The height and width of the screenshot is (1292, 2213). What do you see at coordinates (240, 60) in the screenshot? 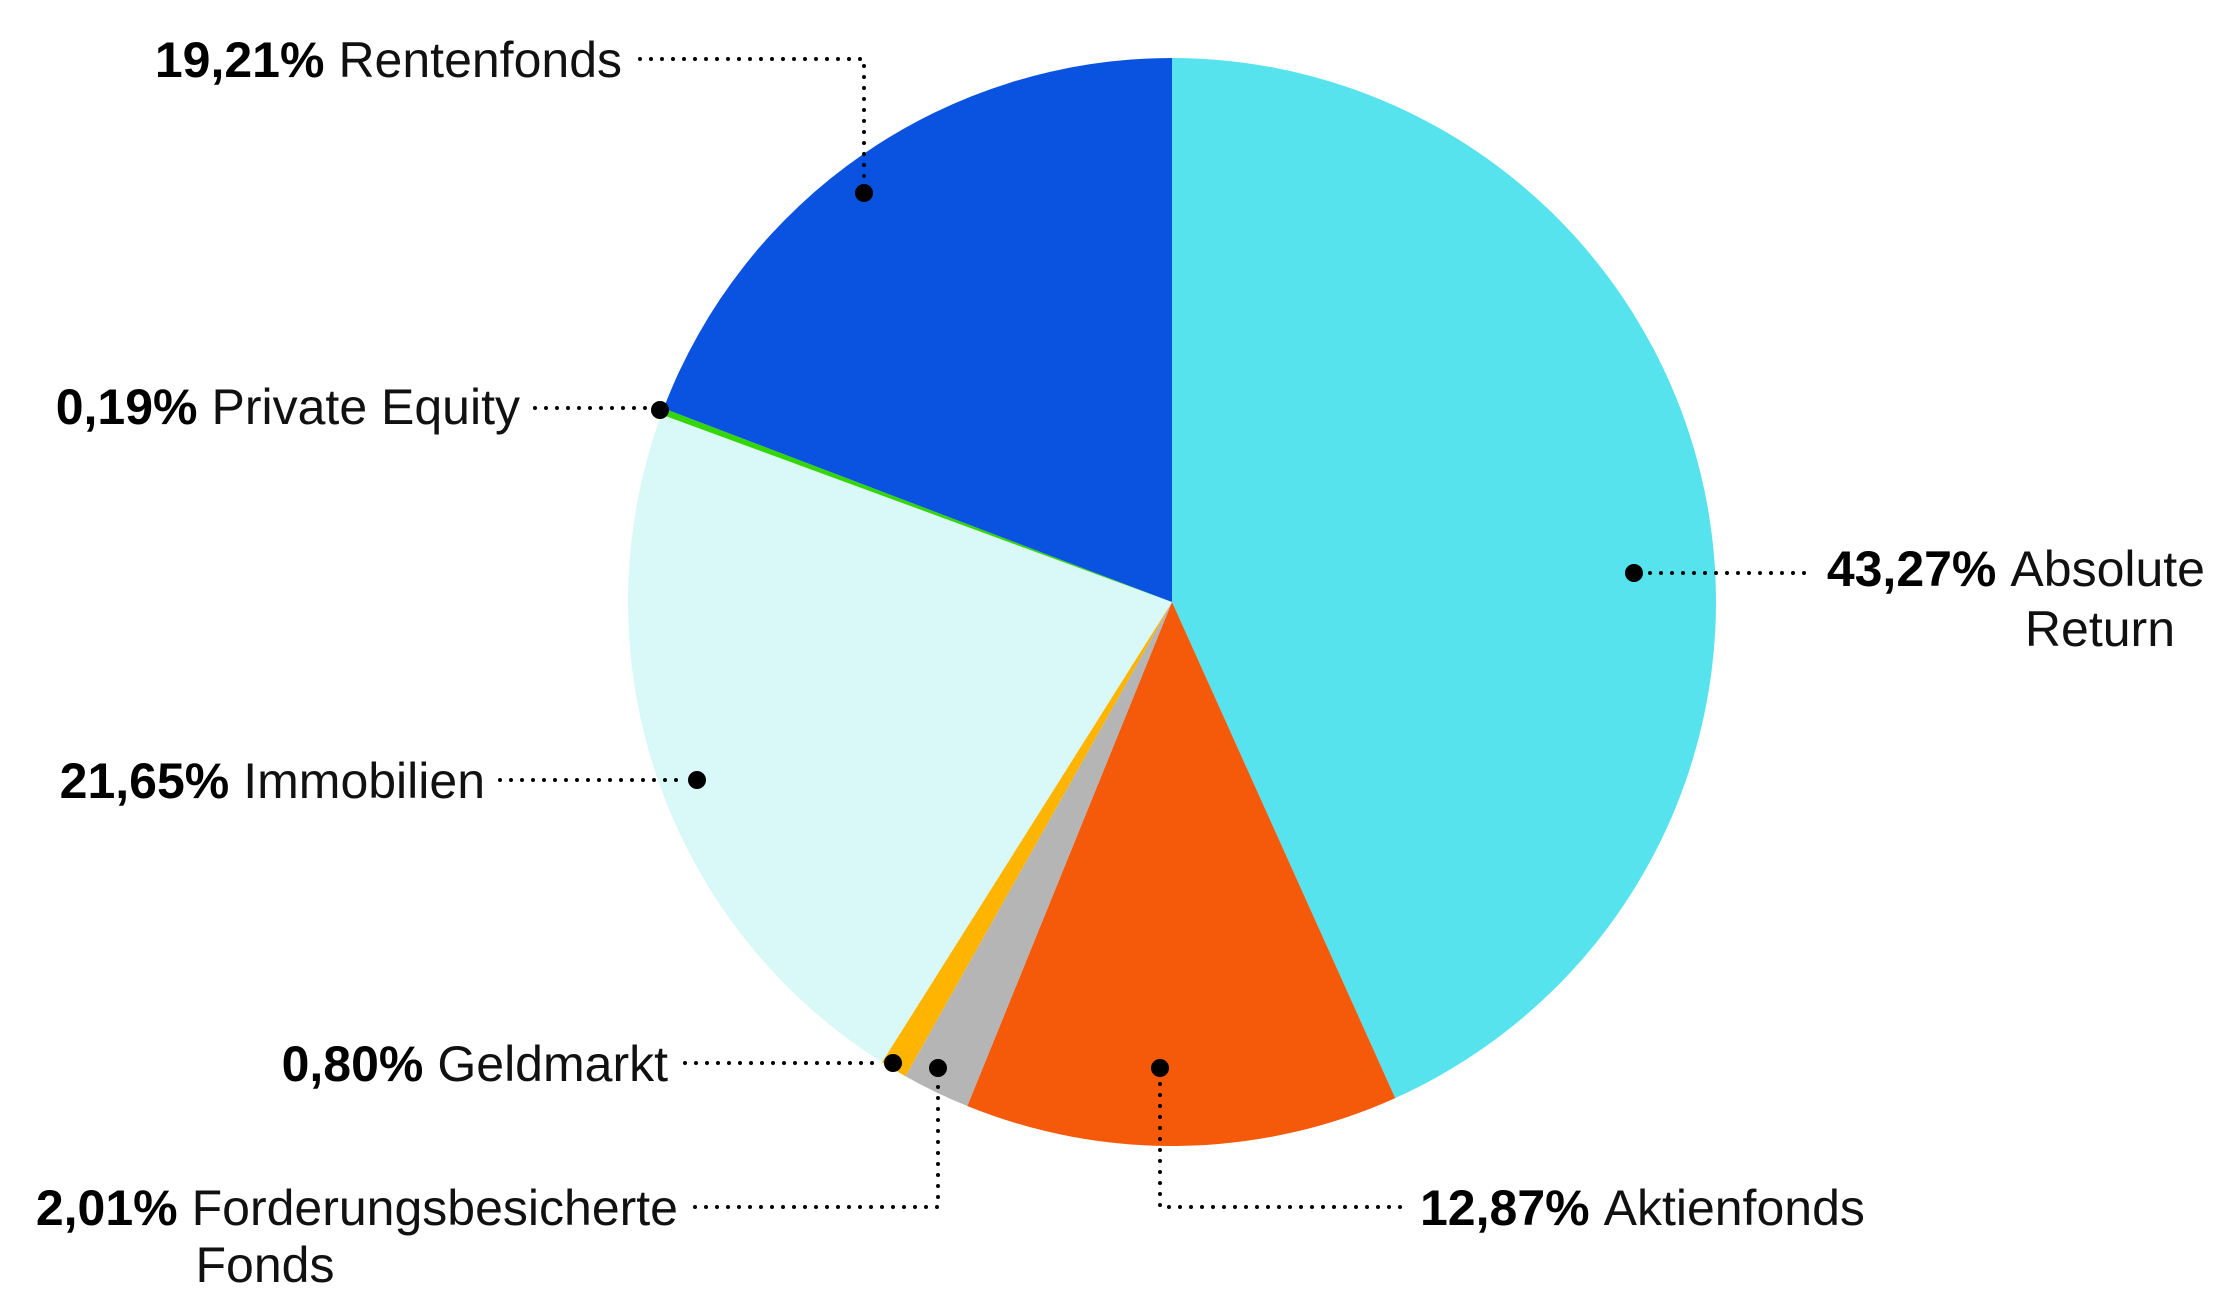
I see `label-rentenfonds-percent: 19,21%` at bounding box center [240, 60].